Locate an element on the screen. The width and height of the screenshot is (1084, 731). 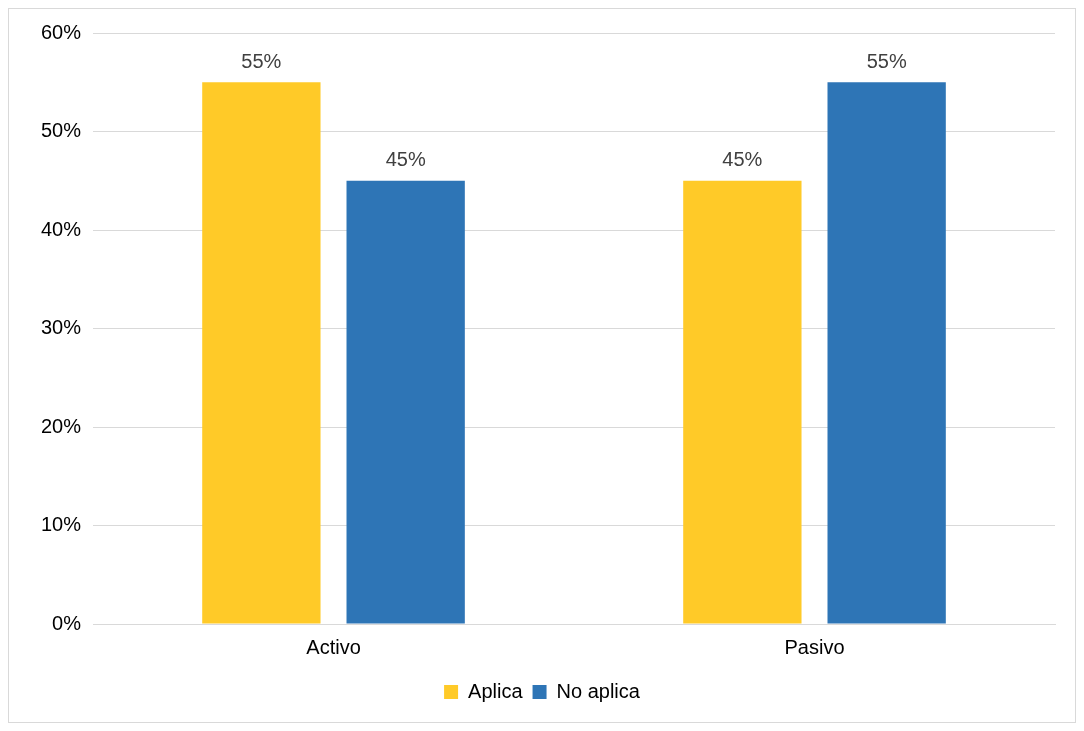
y-tick-label: 30% is located at coordinates (61, 327).